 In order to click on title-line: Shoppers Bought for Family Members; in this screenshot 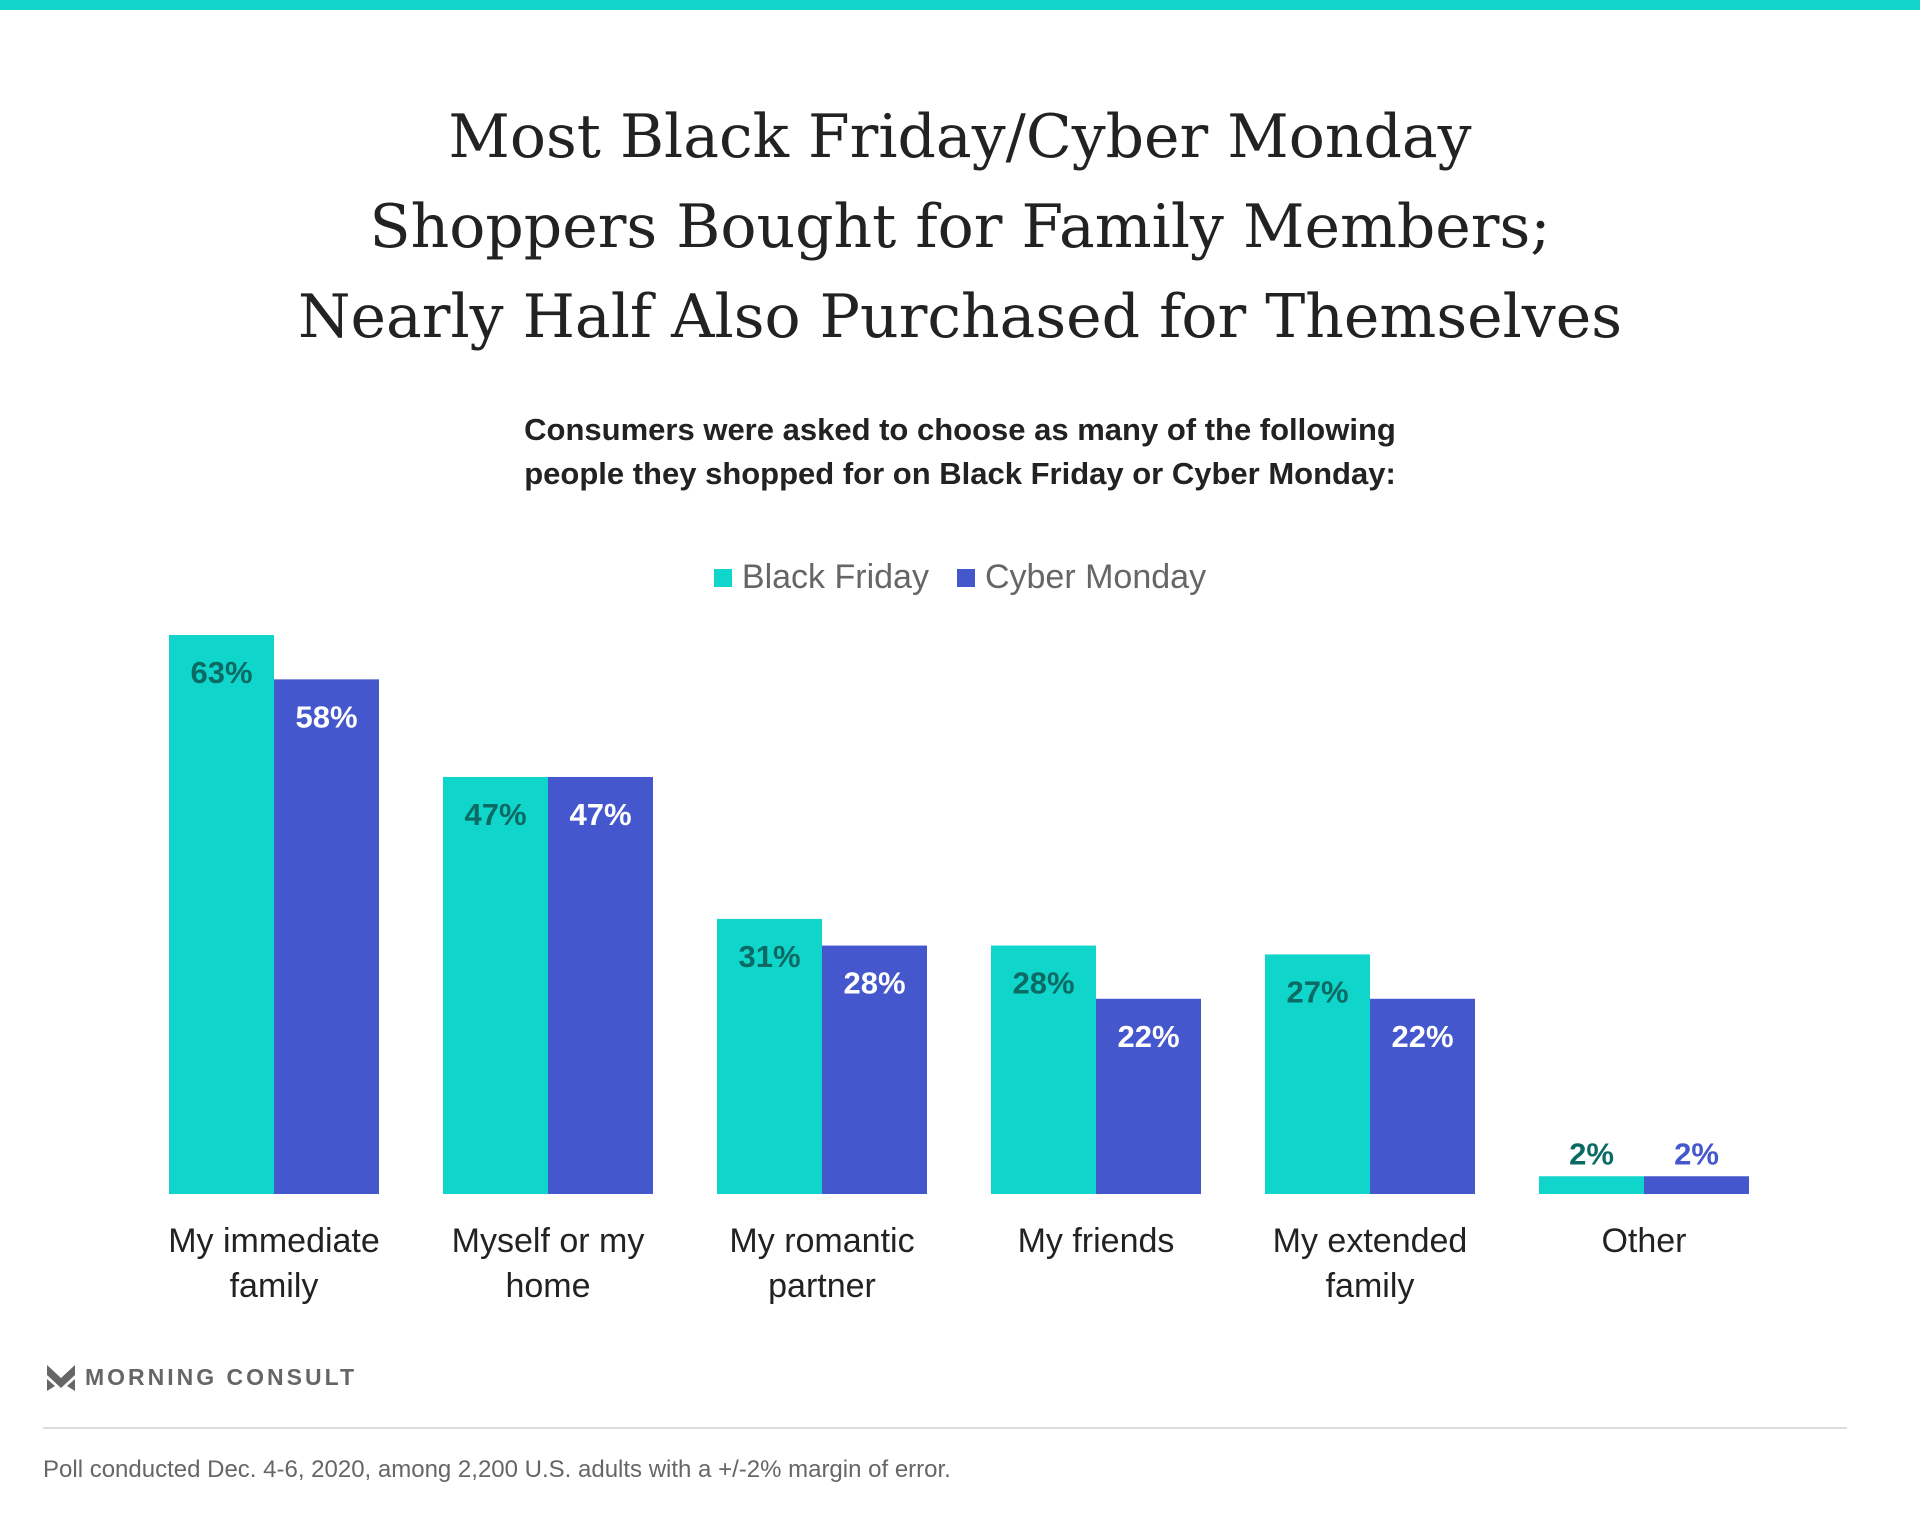, I will do `click(960, 227)`.